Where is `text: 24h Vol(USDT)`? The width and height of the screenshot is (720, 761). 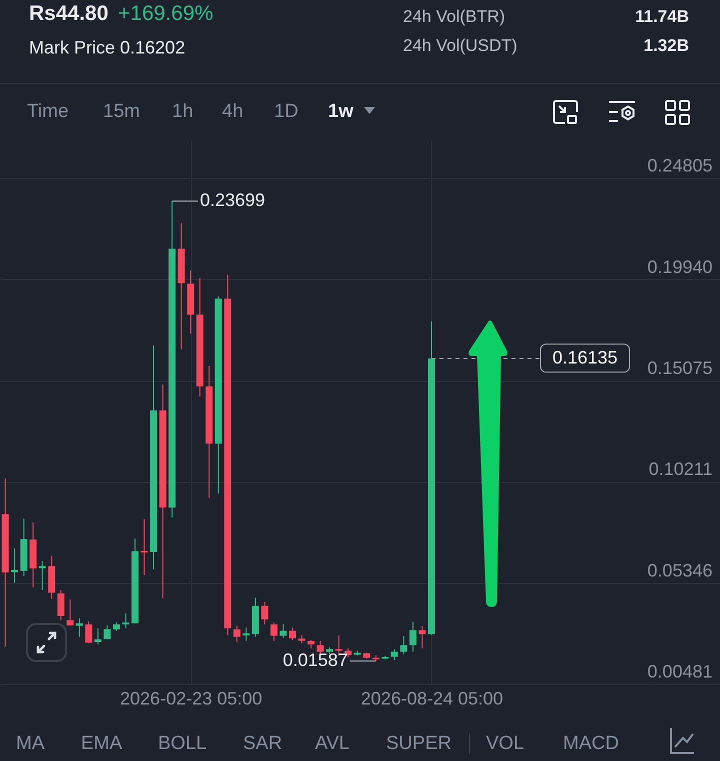
text: 24h Vol(USDT) is located at coordinates (460, 46).